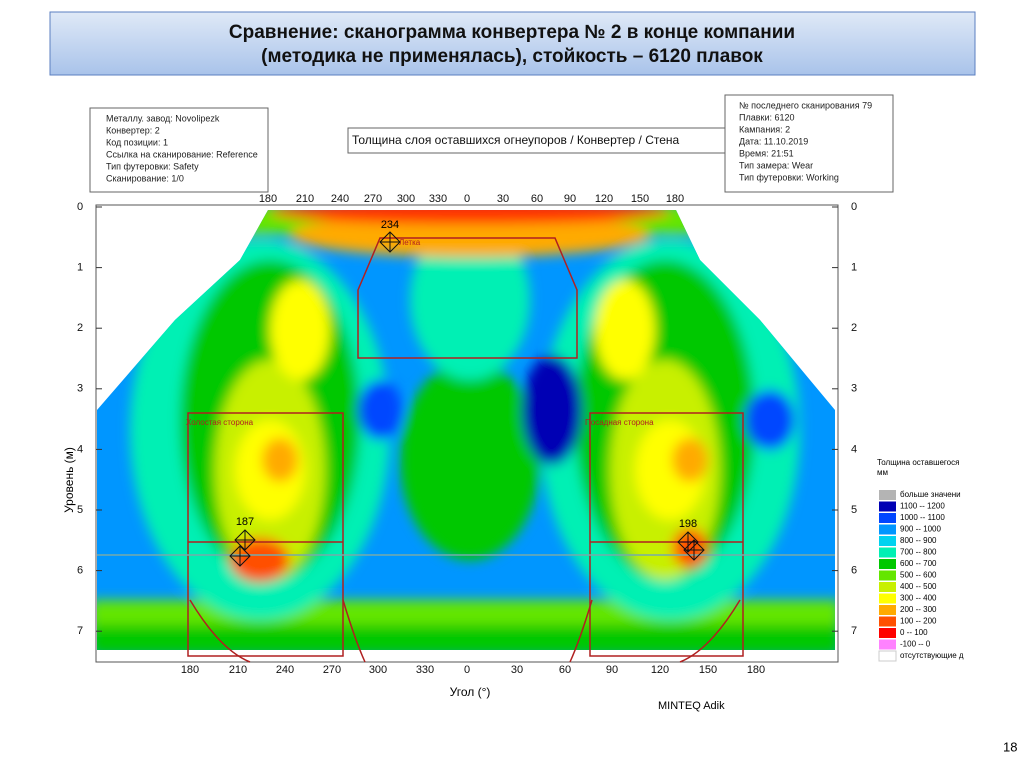  I want to click on info-line: Код позиции: 1, so click(137, 142).